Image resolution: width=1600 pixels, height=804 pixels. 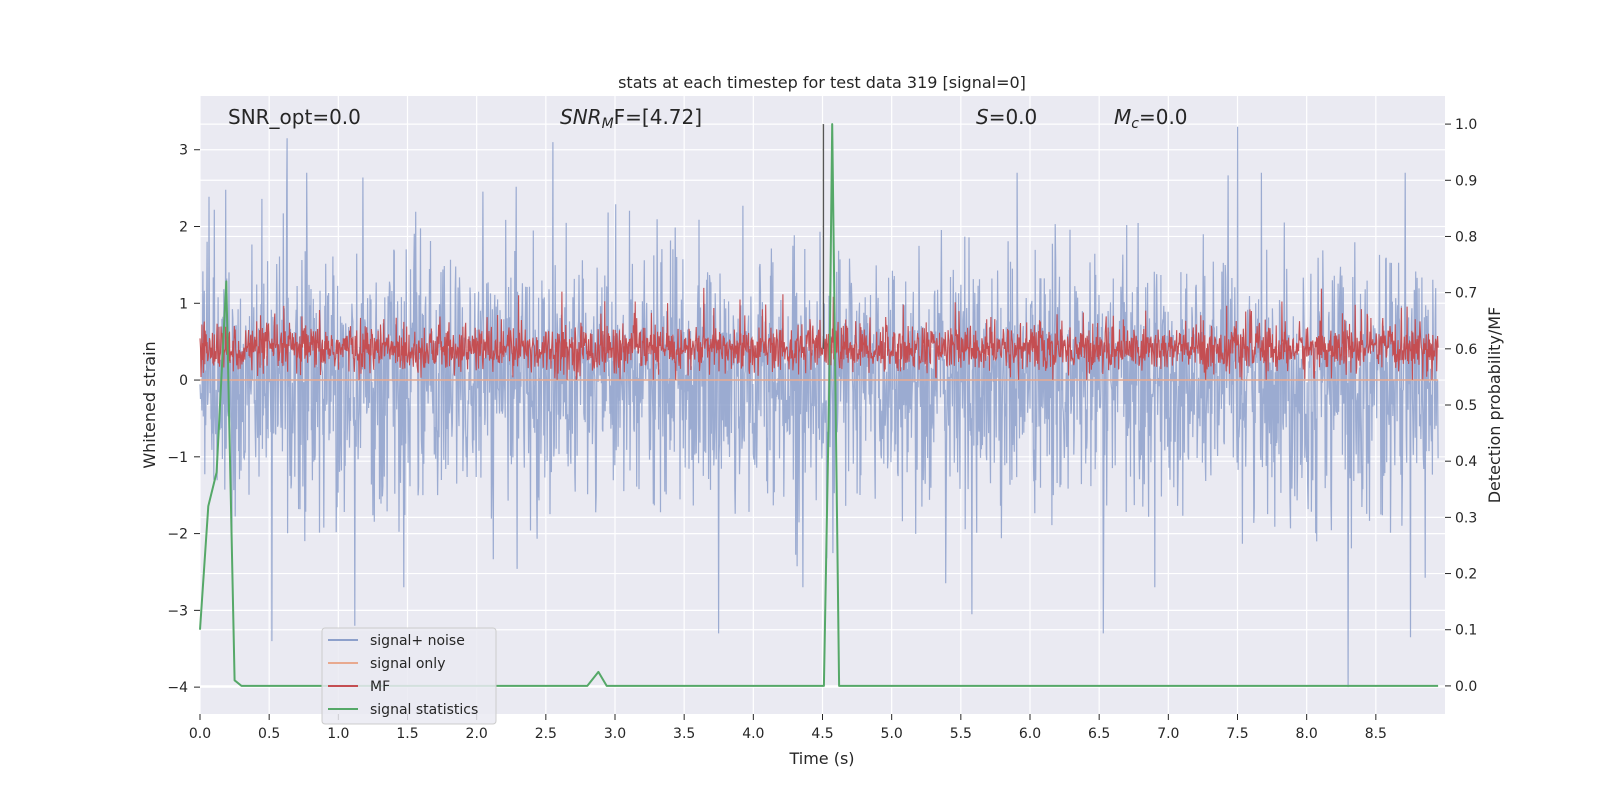 I want to click on y-tick-label-left: 0, so click(x=183, y=381).